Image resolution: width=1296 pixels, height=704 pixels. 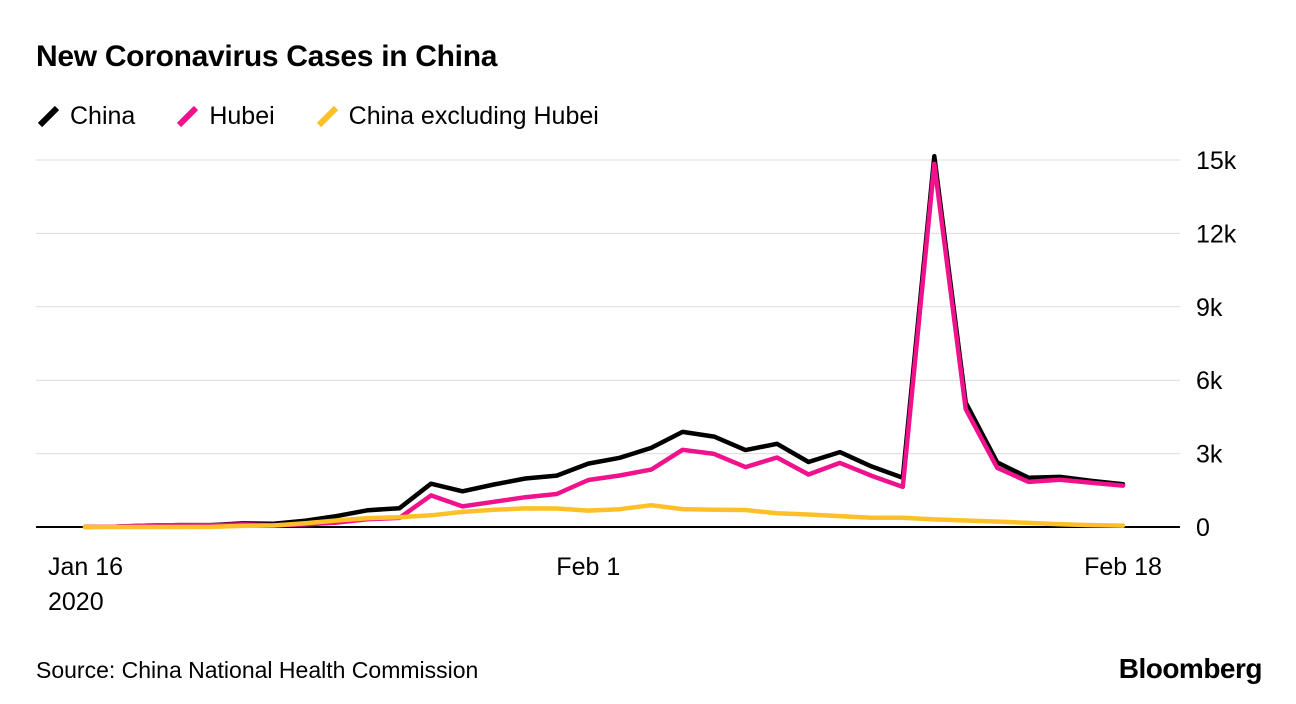 I want to click on legend-item-hubei: Hubei, so click(x=225, y=116).